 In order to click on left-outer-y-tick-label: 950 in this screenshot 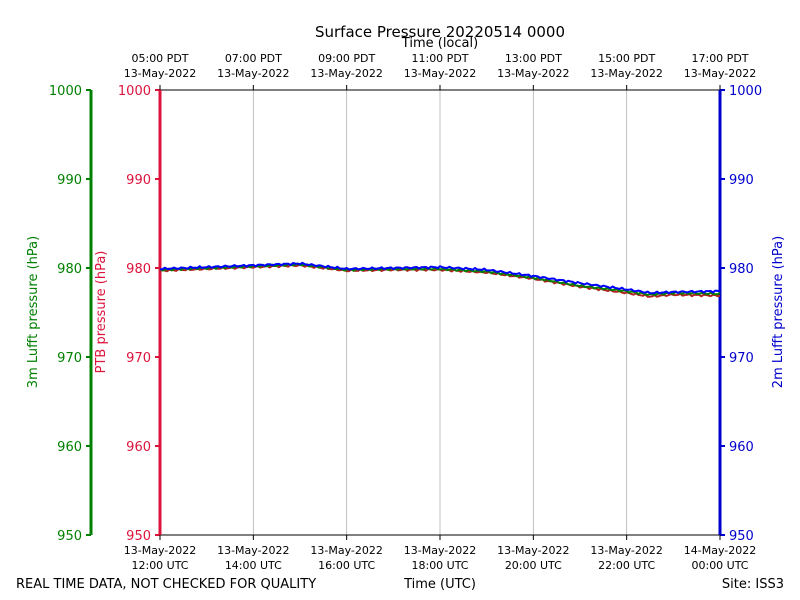, I will do `click(69, 536)`.